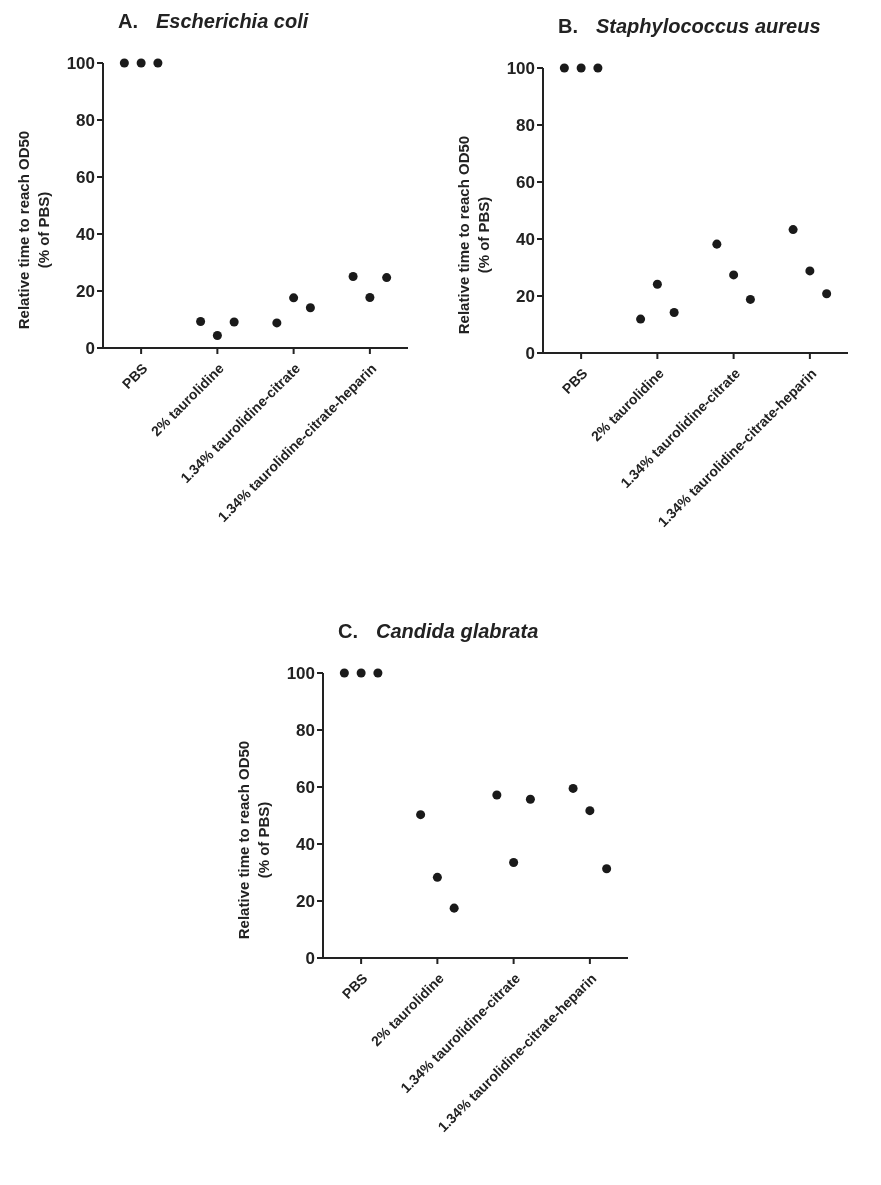 This screenshot has height=1185, width=881. What do you see at coordinates (213, 21) in the screenshot?
I see `chart-title: A. Escherichia coli` at bounding box center [213, 21].